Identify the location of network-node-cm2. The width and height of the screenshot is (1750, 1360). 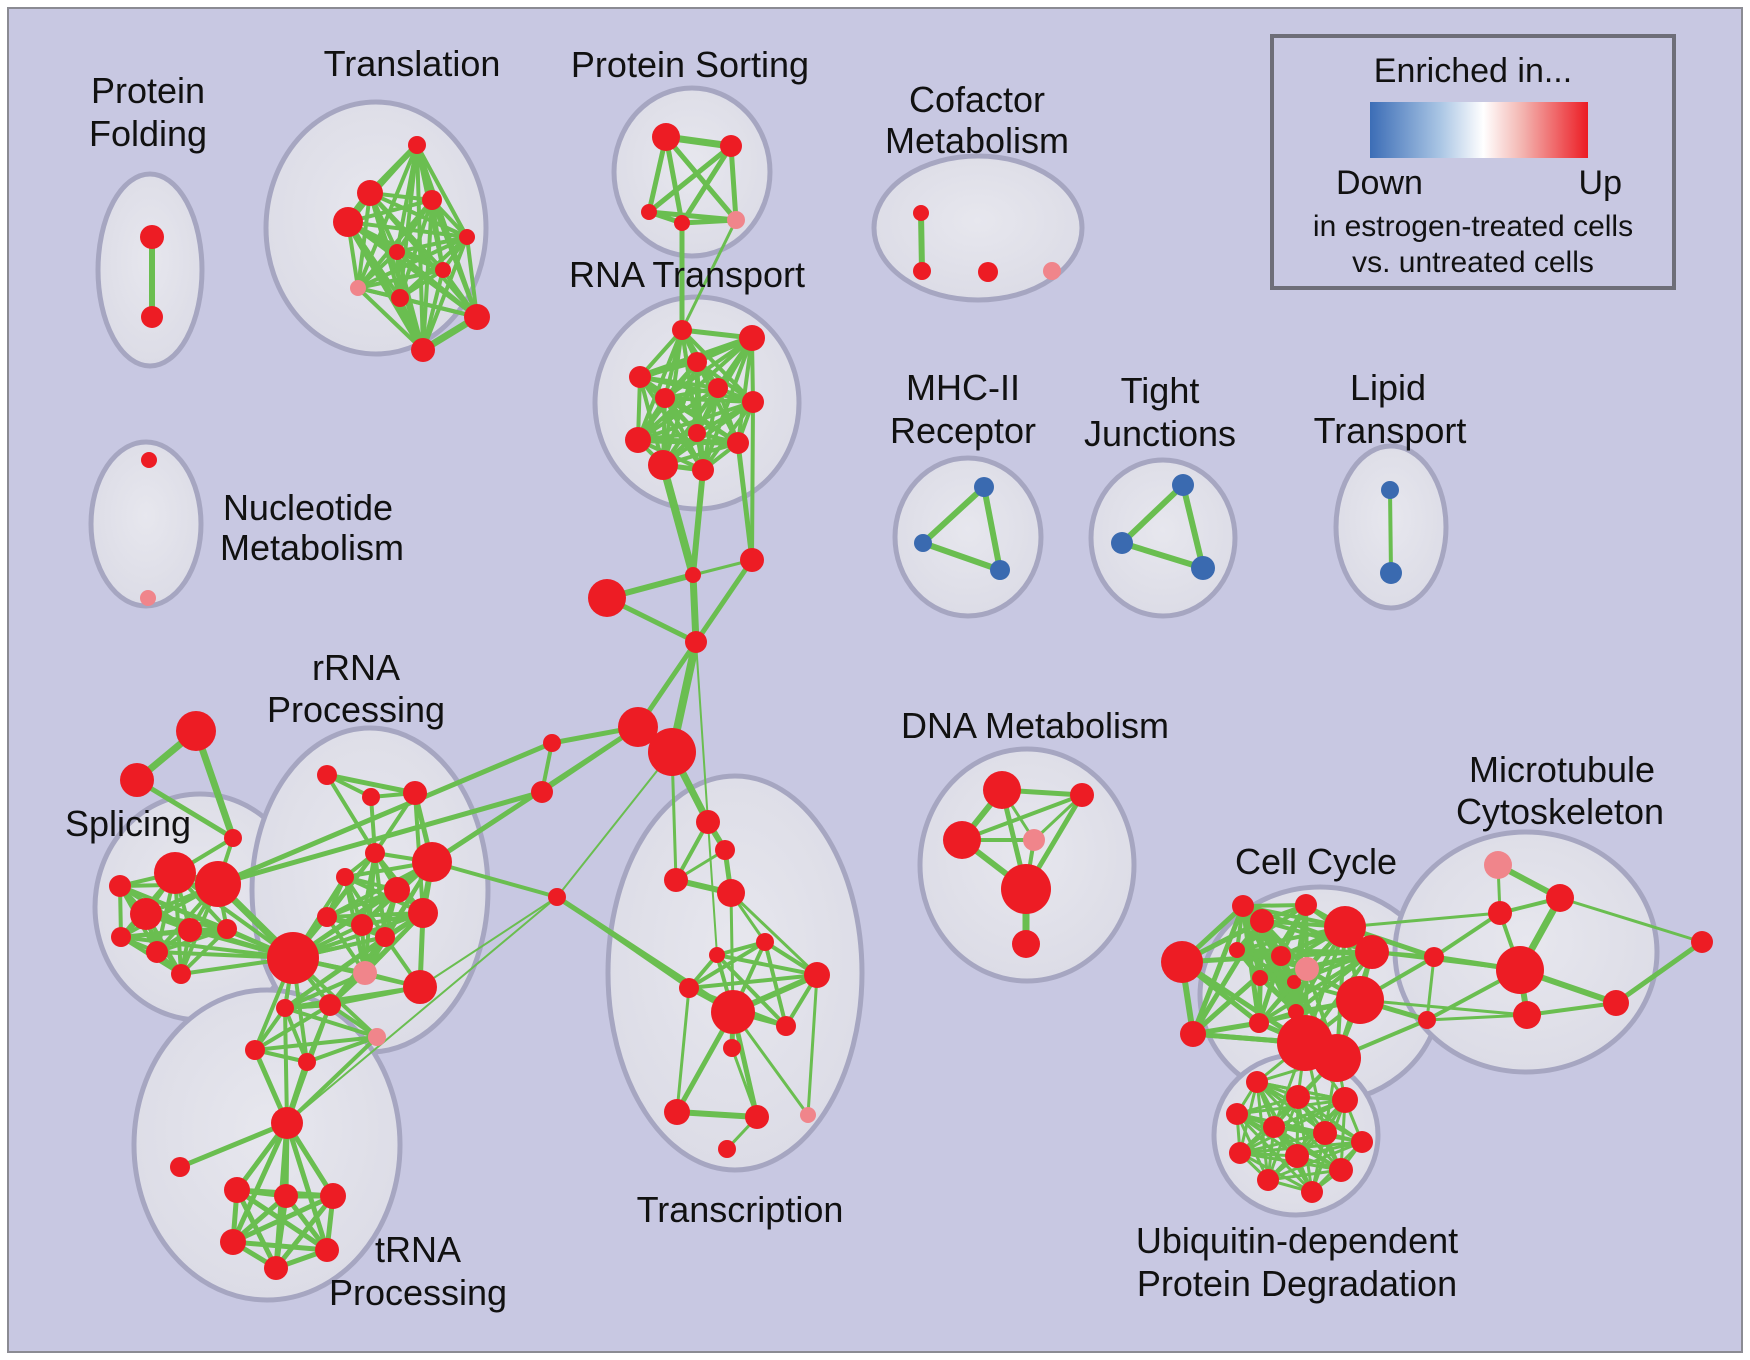
(922, 271).